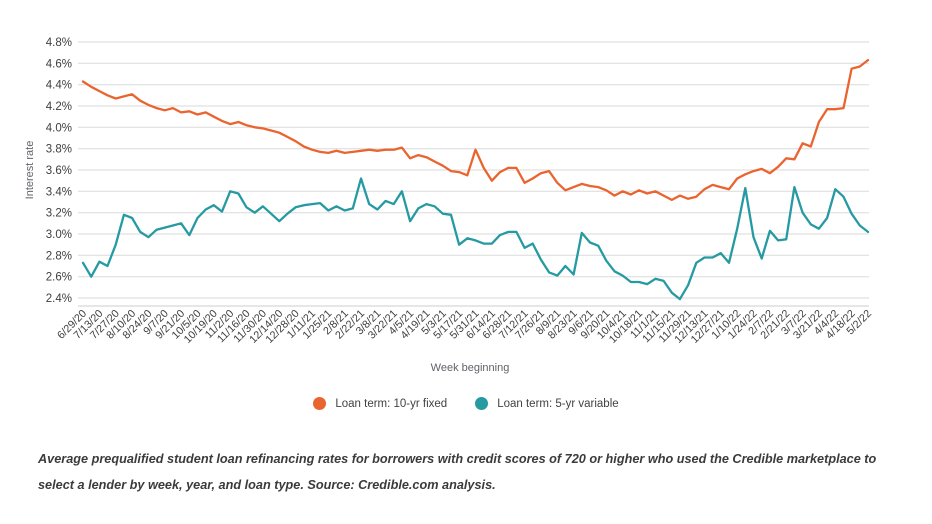 The width and height of the screenshot is (932, 524). Describe the element at coordinates (482, 403) in the screenshot. I see `legend-dot-teal-icon` at that location.